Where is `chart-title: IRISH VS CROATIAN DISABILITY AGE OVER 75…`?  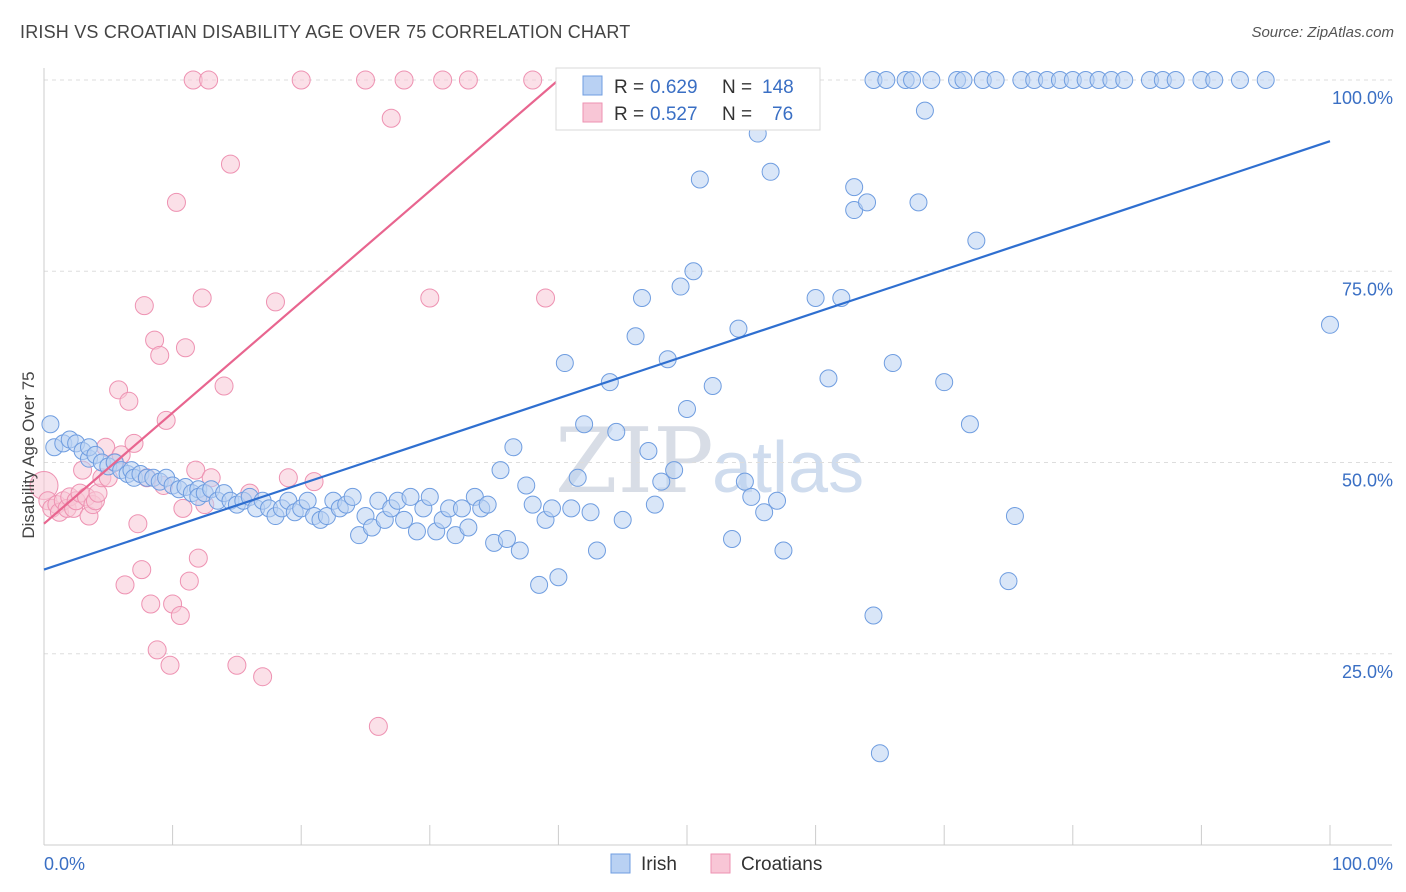 chart-title: IRISH VS CROATIAN DISABILITY AGE OVER 75… is located at coordinates (325, 32).